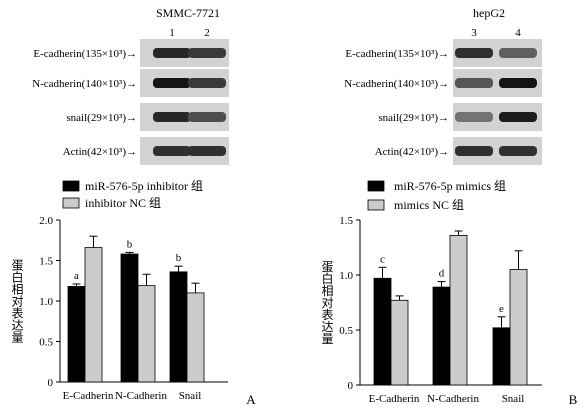 The height and width of the screenshot is (413, 586). What do you see at coordinates (501, 309) in the screenshot?
I see `significance-label: e` at bounding box center [501, 309].